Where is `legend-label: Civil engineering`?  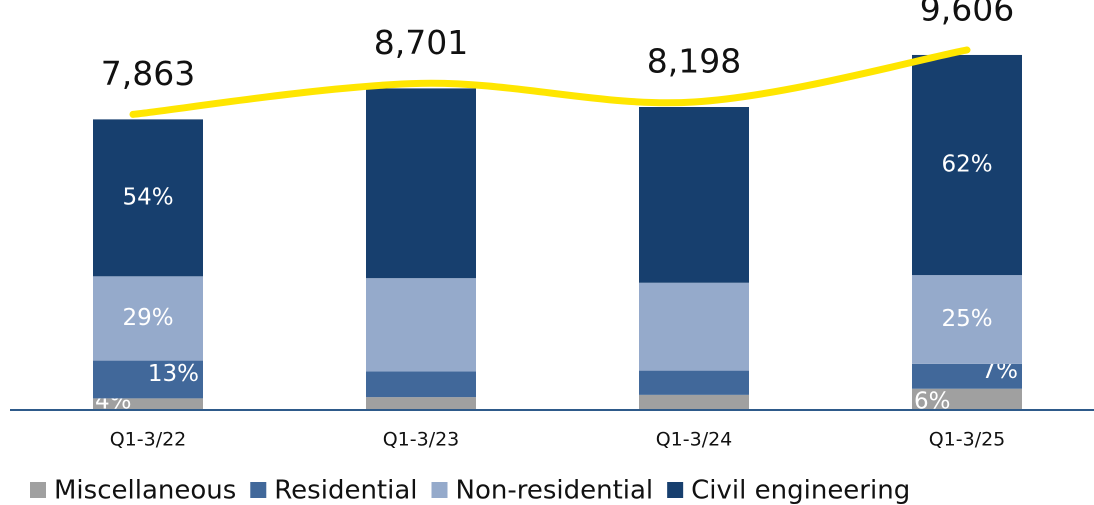 legend-label: Civil engineering is located at coordinates (800, 490).